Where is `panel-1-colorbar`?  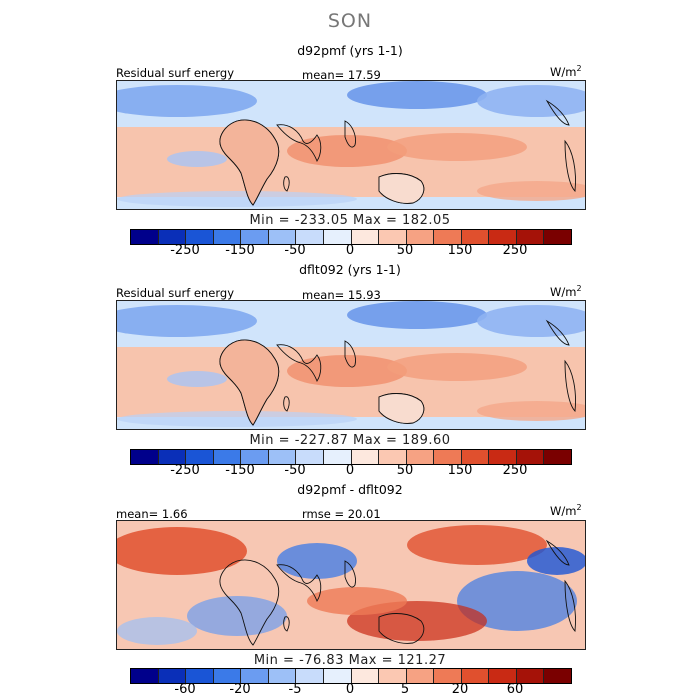
panel-1-colorbar is located at coordinates (351, 237).